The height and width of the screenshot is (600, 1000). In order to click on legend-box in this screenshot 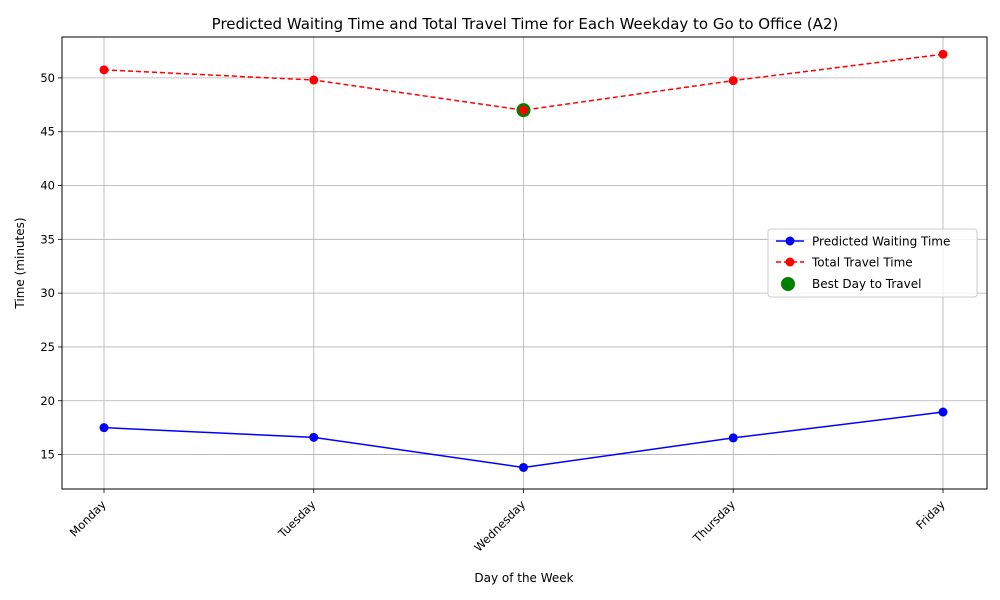, I will do `click(872, 263)`.